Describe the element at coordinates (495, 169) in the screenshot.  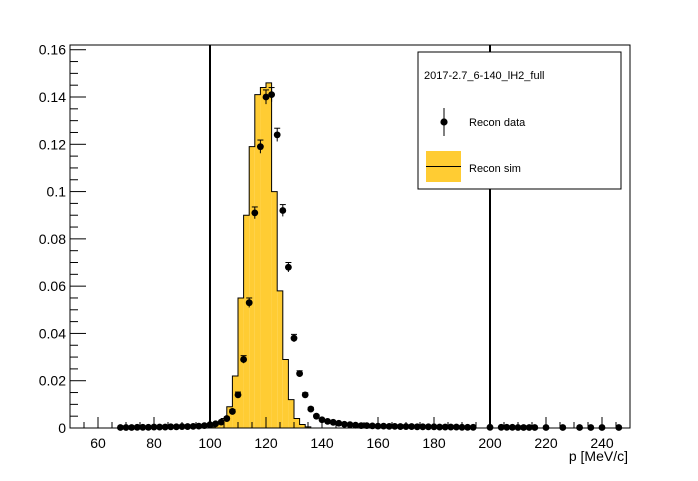
I see `legend-sim-label: Recon sim` at that location.